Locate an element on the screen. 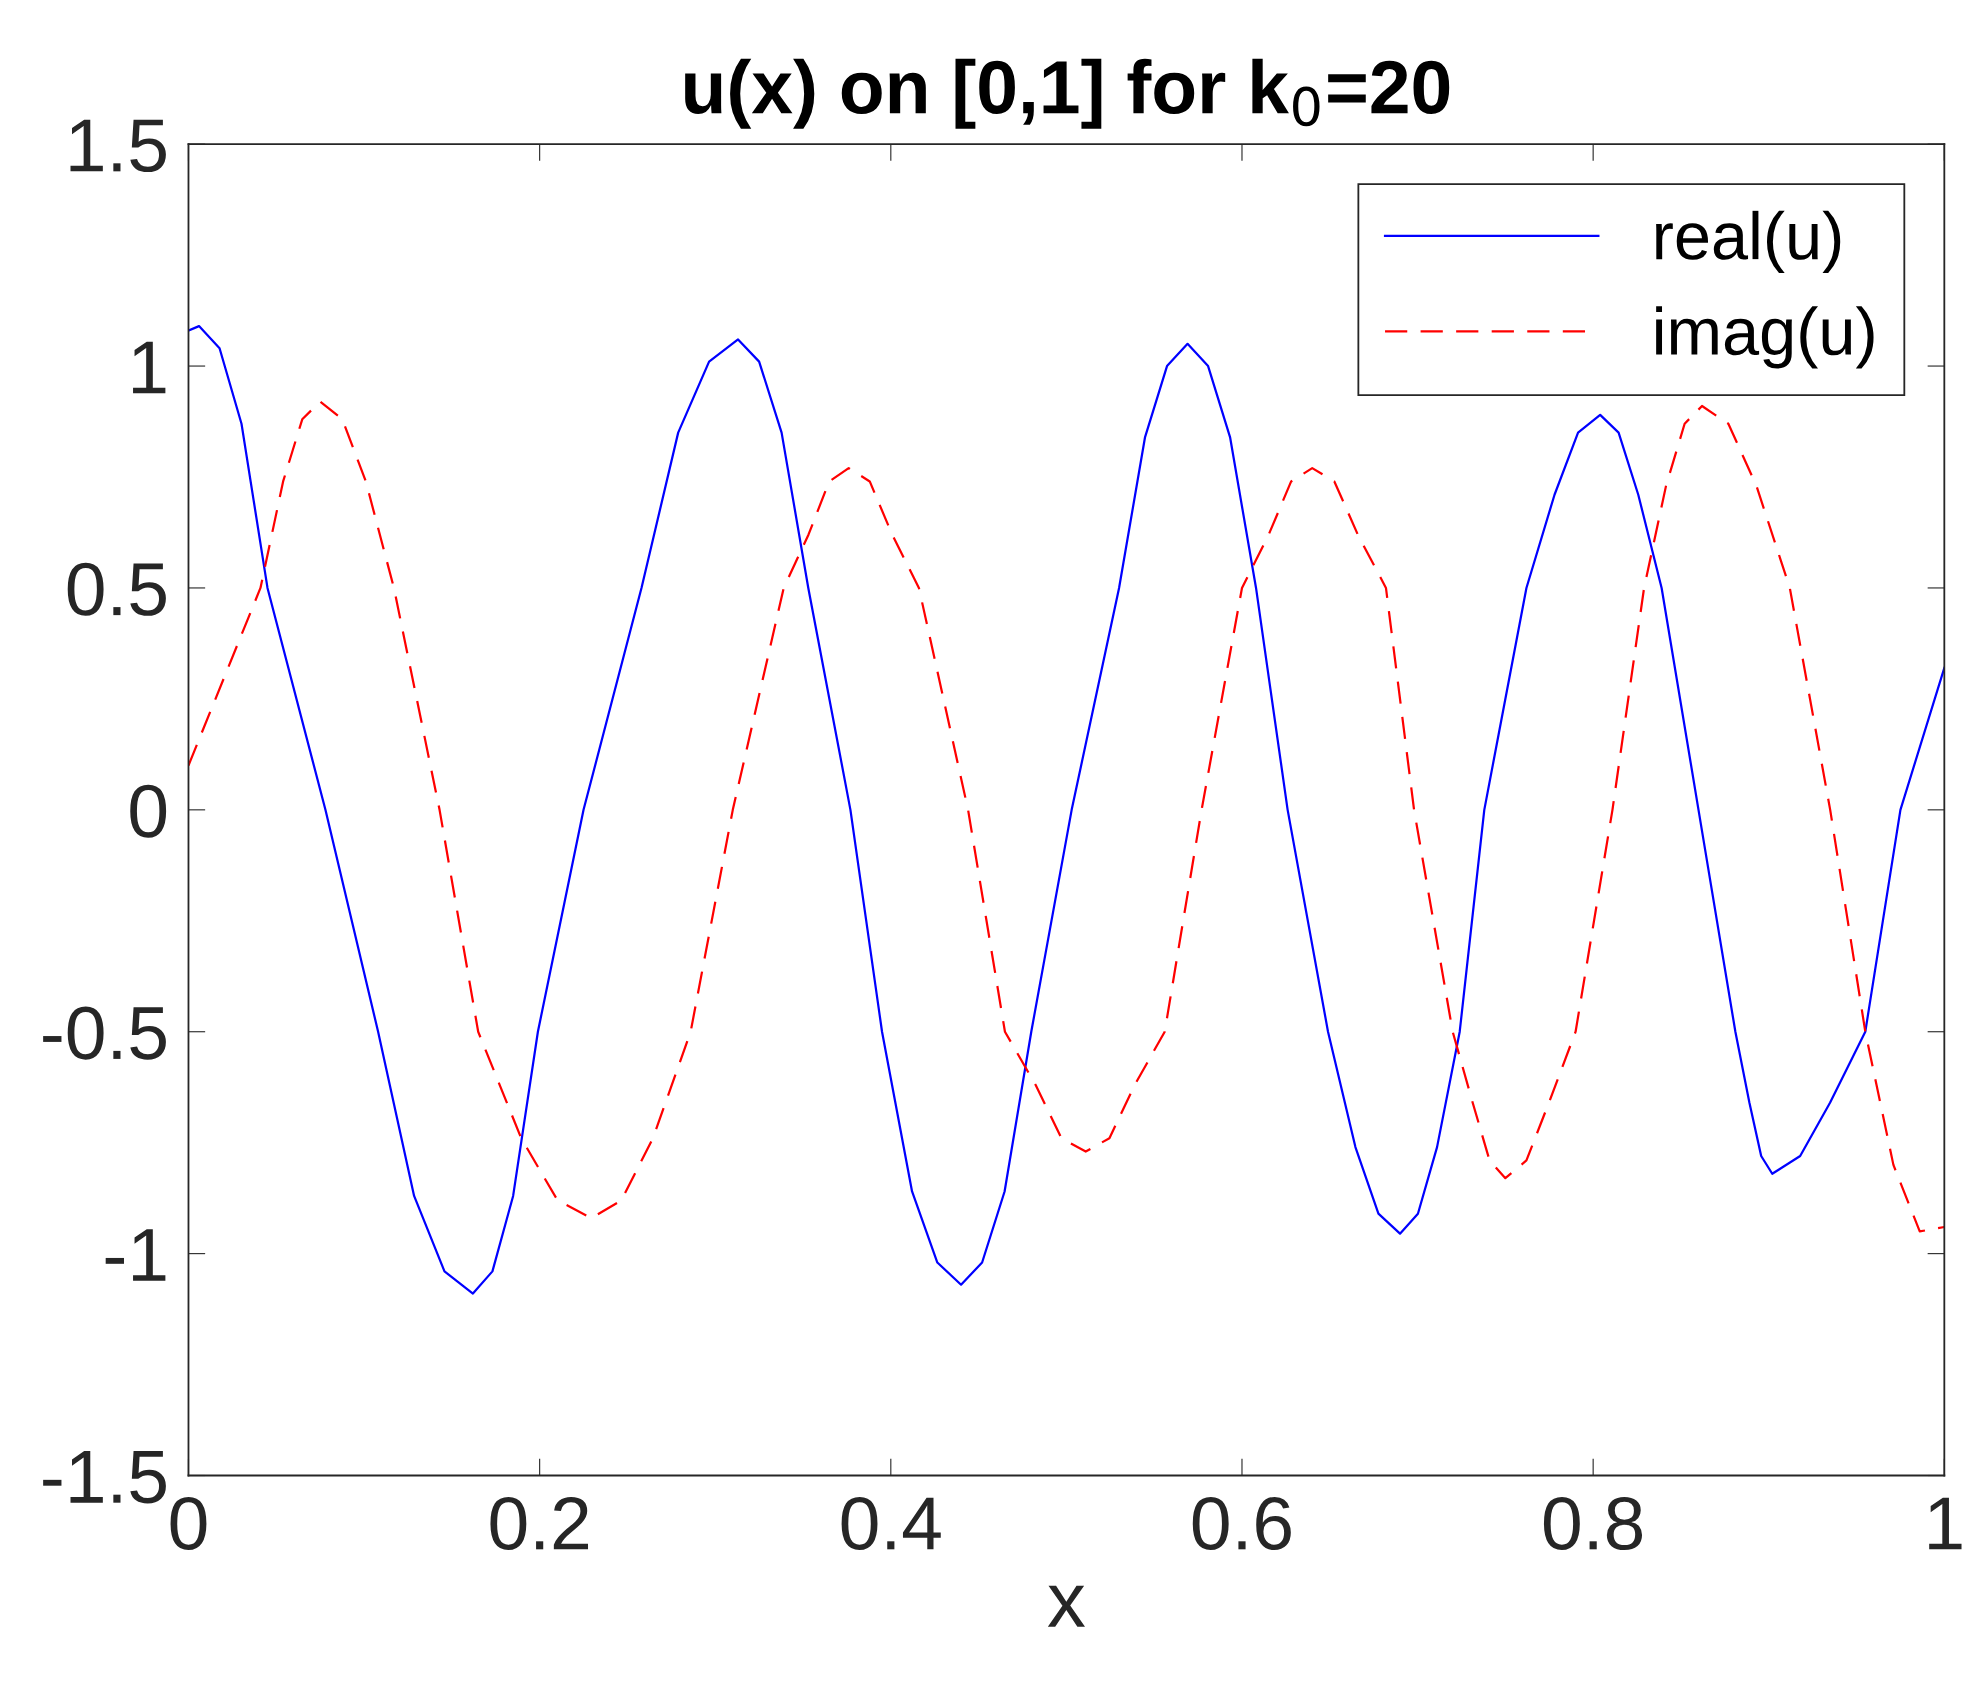  y-tick-label: -0.5 is located at coordinates (104, 1033).